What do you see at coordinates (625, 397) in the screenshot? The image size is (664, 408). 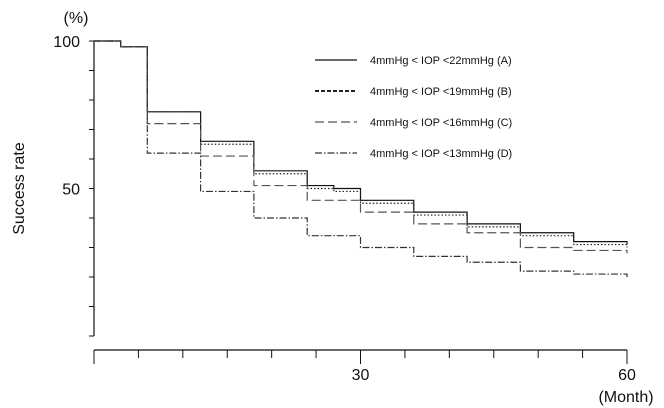 I see `x-axis-label: (Month)` at bounding box center [625, 397].